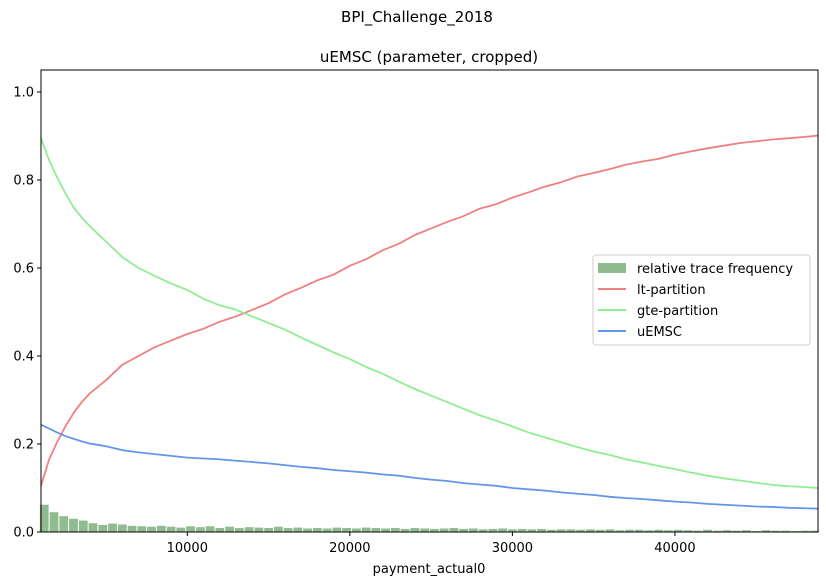  I want to click on chart-title: uEMSC (parameter, cropped), so click(429, 57).